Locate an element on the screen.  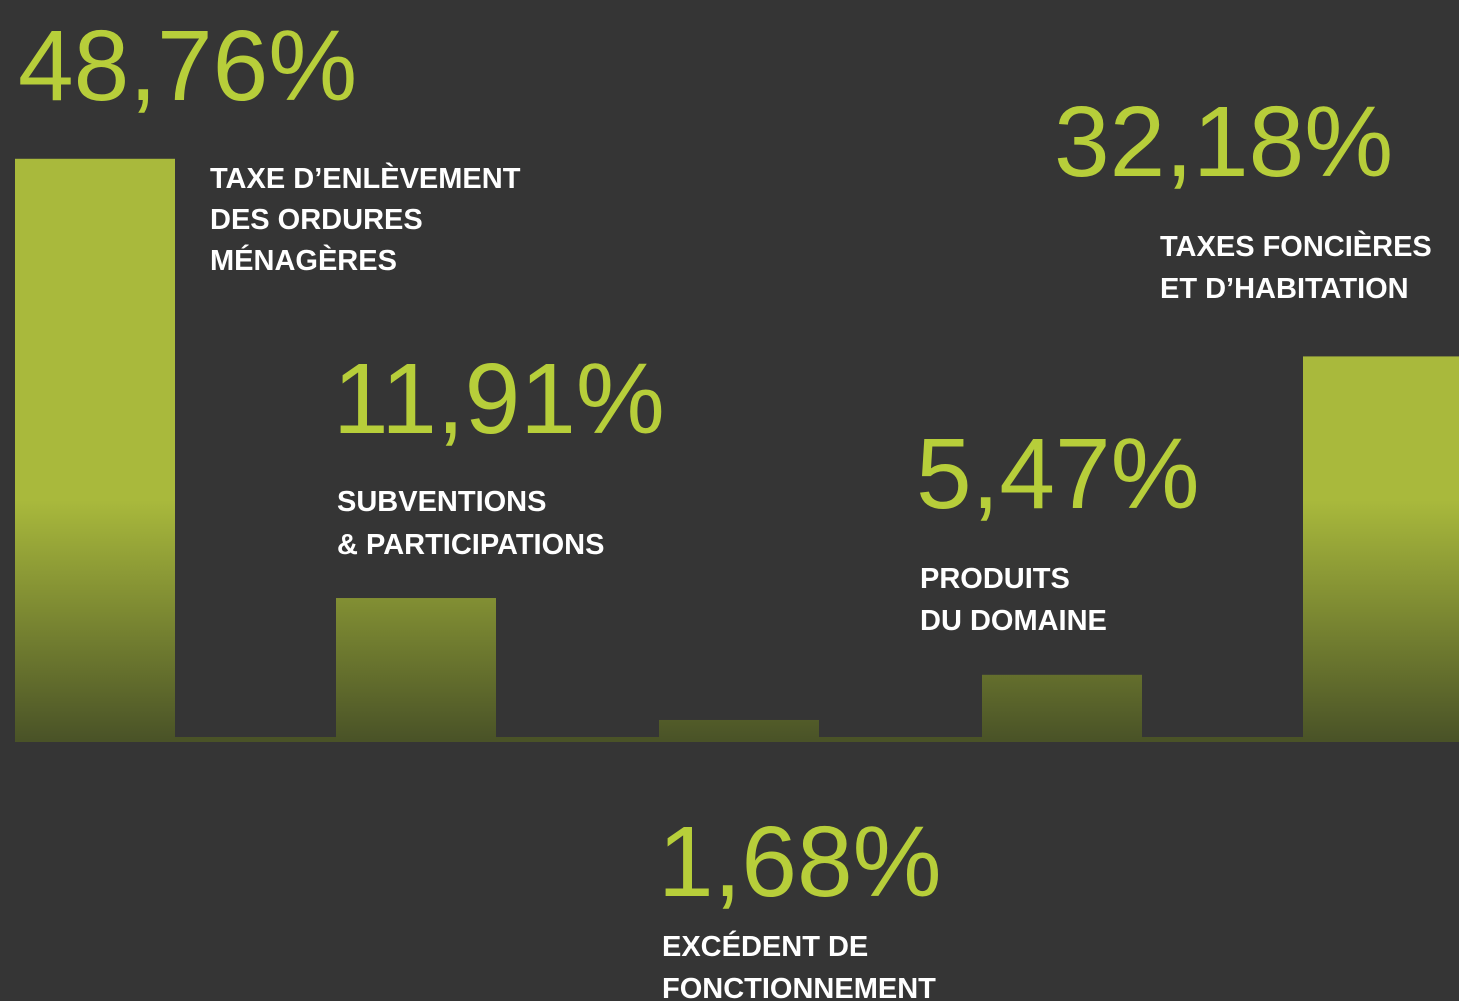
category-label: MÉNAGÈRES is located at coordinates (303, 260).